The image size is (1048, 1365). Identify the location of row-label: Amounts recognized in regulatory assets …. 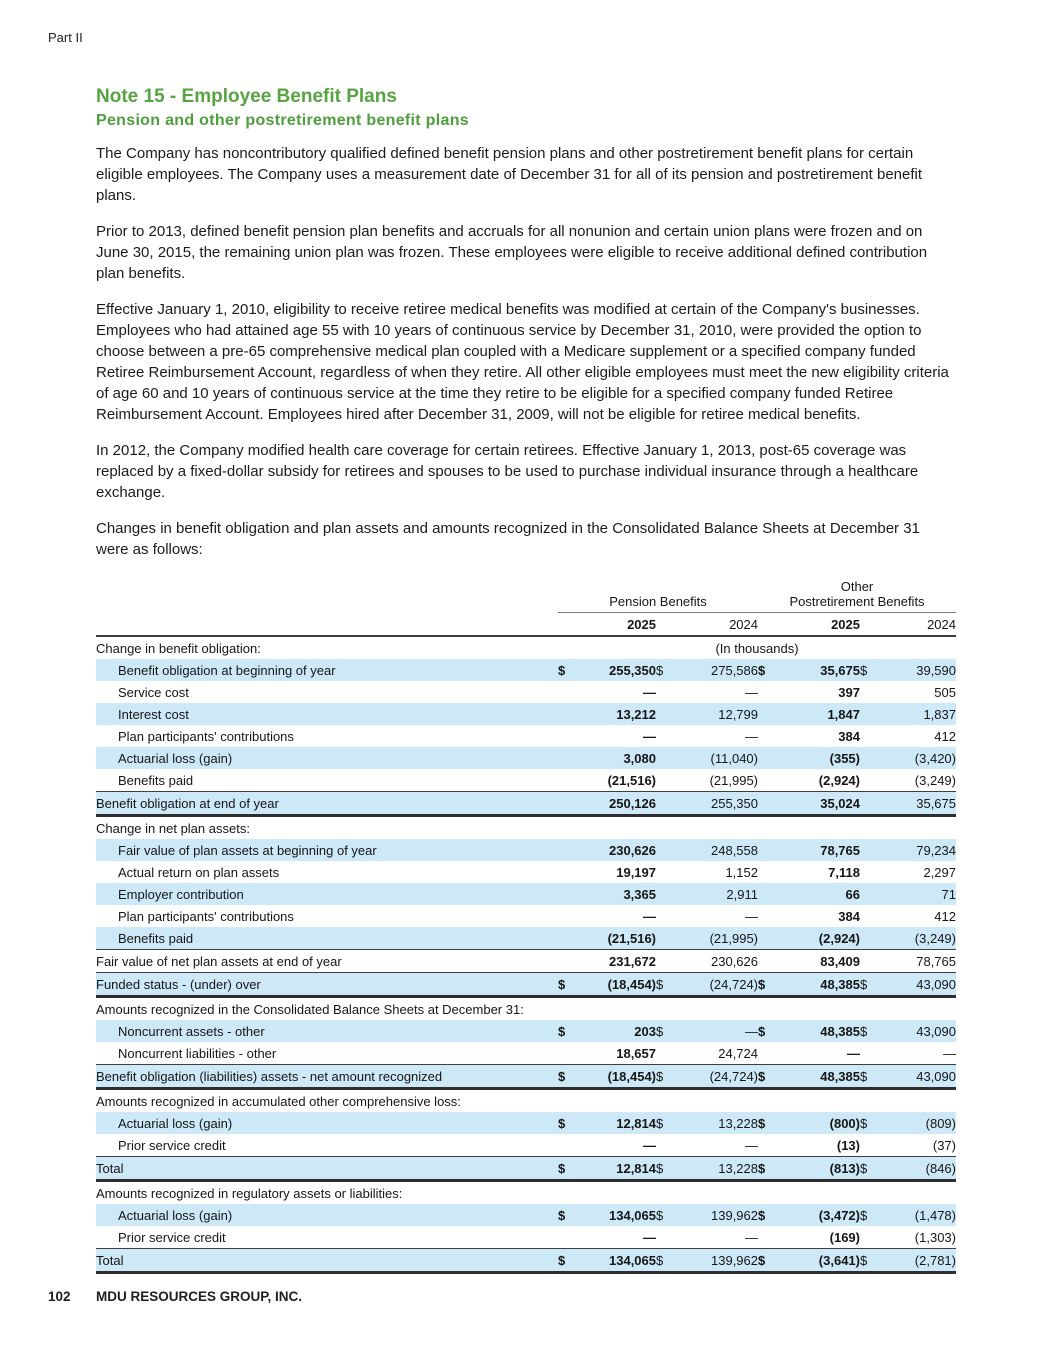
(249, 1193).